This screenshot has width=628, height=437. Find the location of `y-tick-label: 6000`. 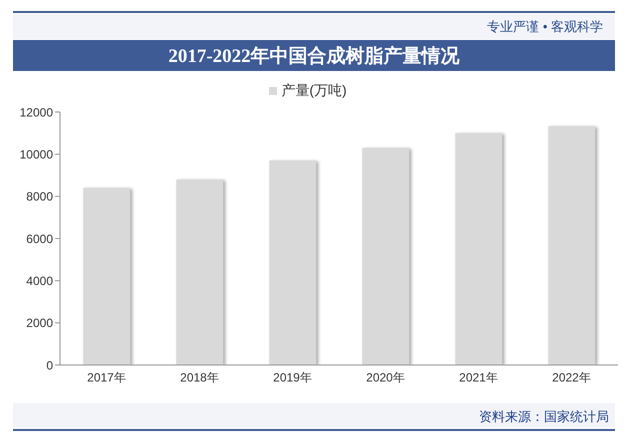

y-tick-label: 6000 is located at coordinates (40, 239).